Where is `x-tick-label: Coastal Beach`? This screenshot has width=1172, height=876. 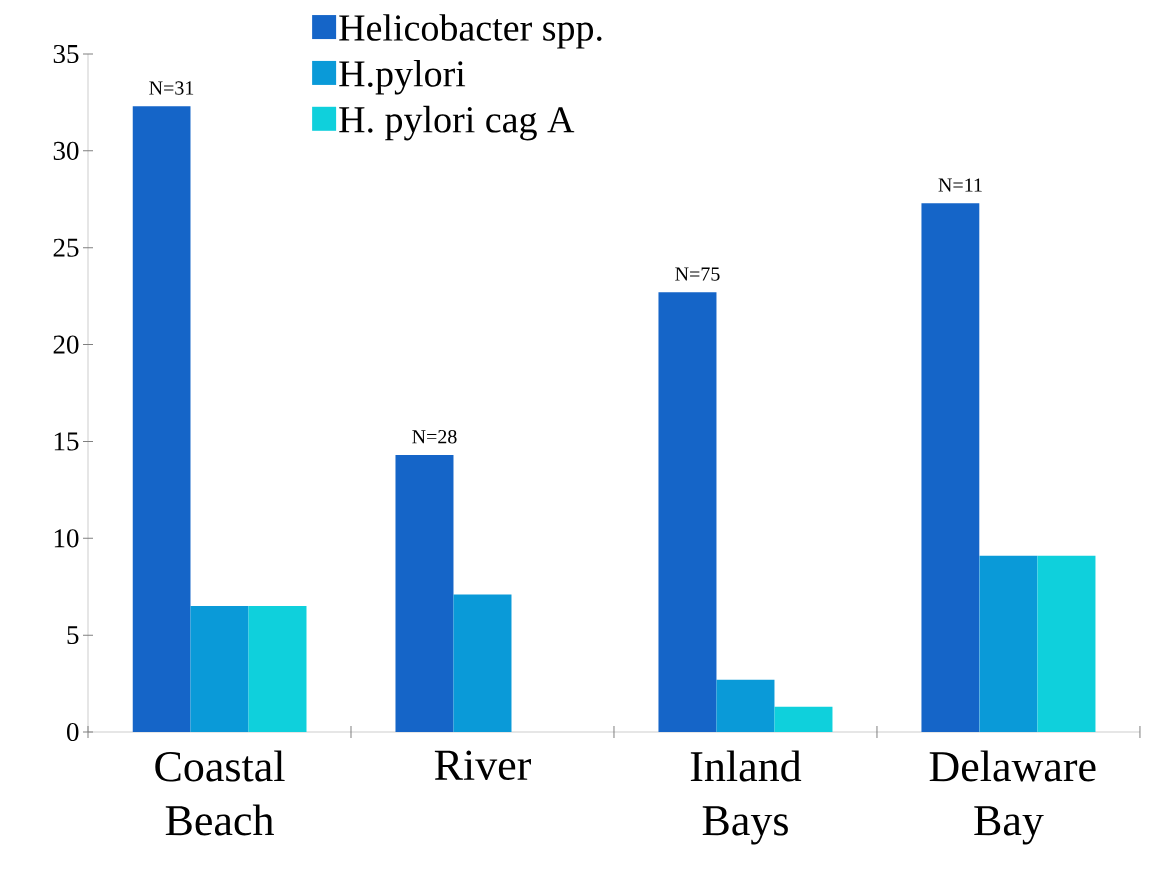
x-tick-label: Coastal Beach is located at coordinates (220, 793).